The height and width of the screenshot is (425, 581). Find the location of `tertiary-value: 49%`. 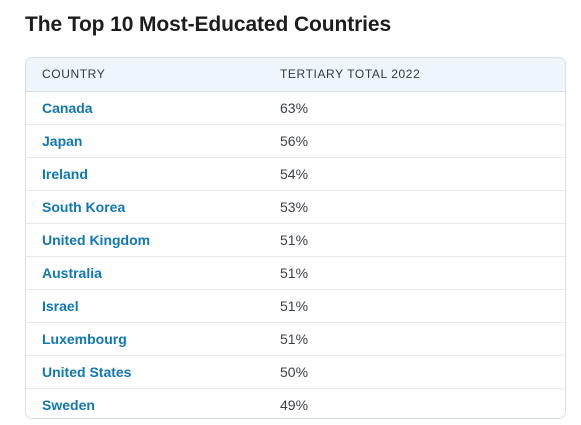

tertiary-value: 49% is located at coordinates (294, 404).